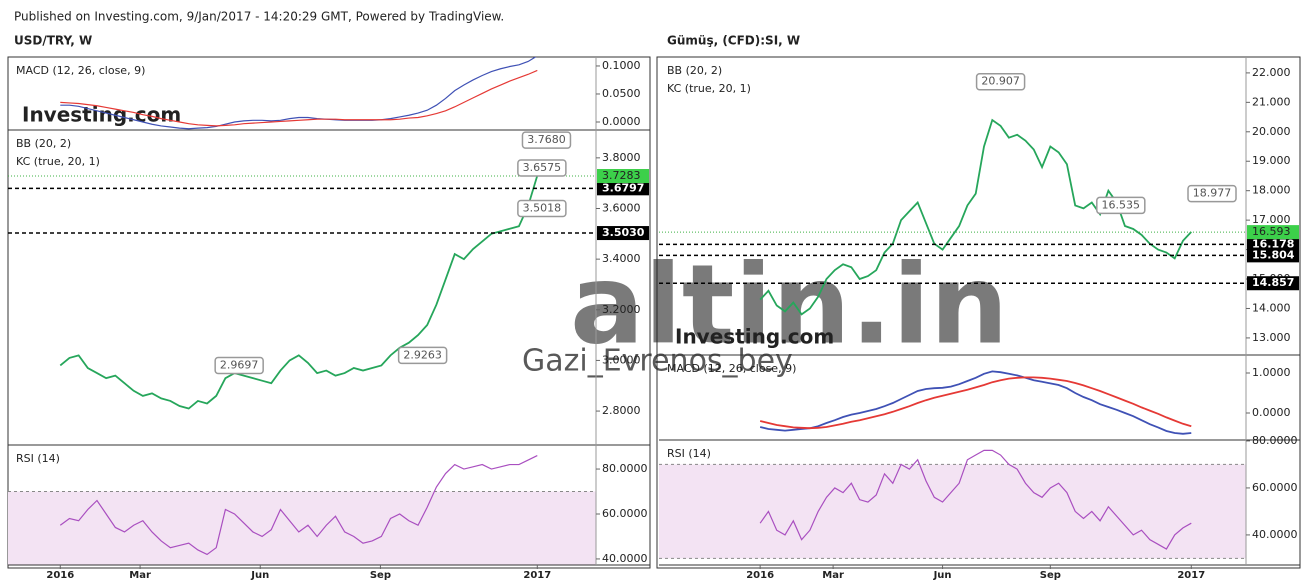  I want to click on annotation: 3.6575, so click(542, 167).